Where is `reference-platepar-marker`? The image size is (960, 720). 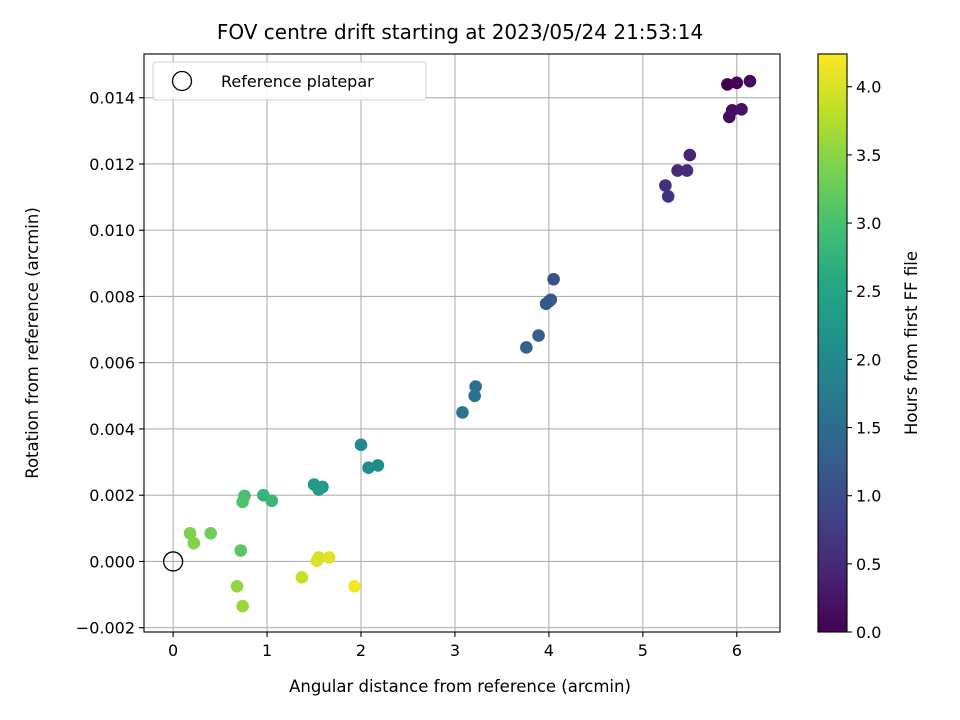 reference-platepar-marker is located at coordinates (173, 561).